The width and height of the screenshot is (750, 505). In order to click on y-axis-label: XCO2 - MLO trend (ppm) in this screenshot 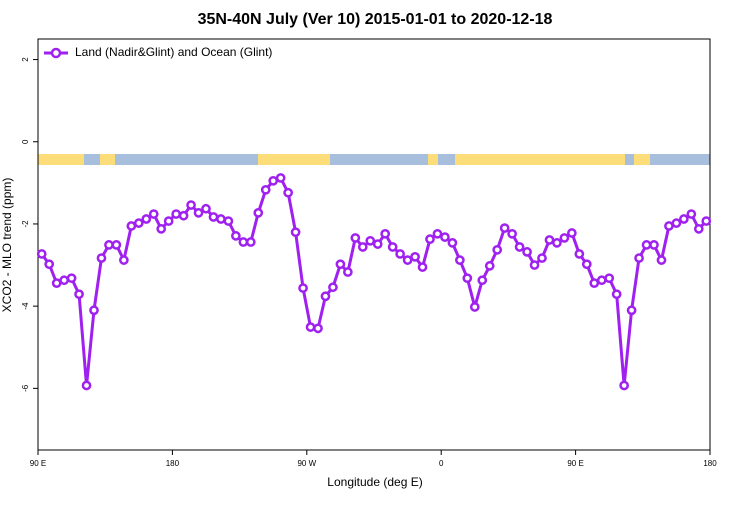, I will do `click(7, 245)`.